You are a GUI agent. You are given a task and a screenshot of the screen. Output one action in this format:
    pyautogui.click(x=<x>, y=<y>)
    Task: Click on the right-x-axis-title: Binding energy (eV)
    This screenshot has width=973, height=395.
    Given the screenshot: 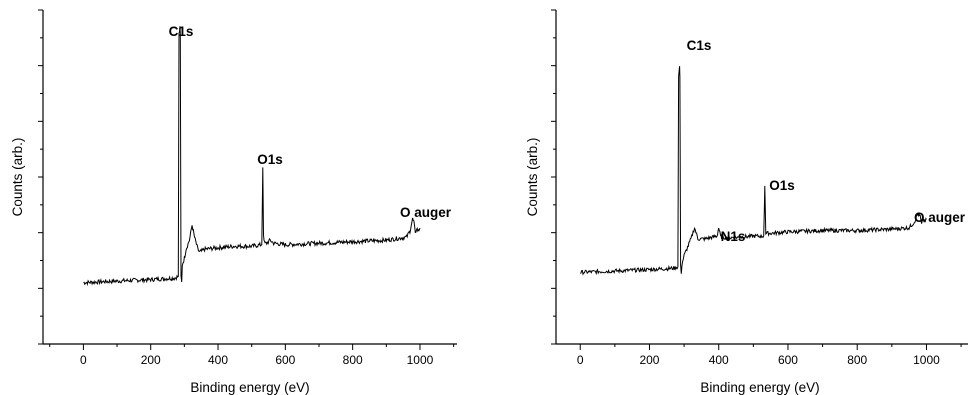 What is the action you would take?
    pyautogui.click(x=759, y=387)
    